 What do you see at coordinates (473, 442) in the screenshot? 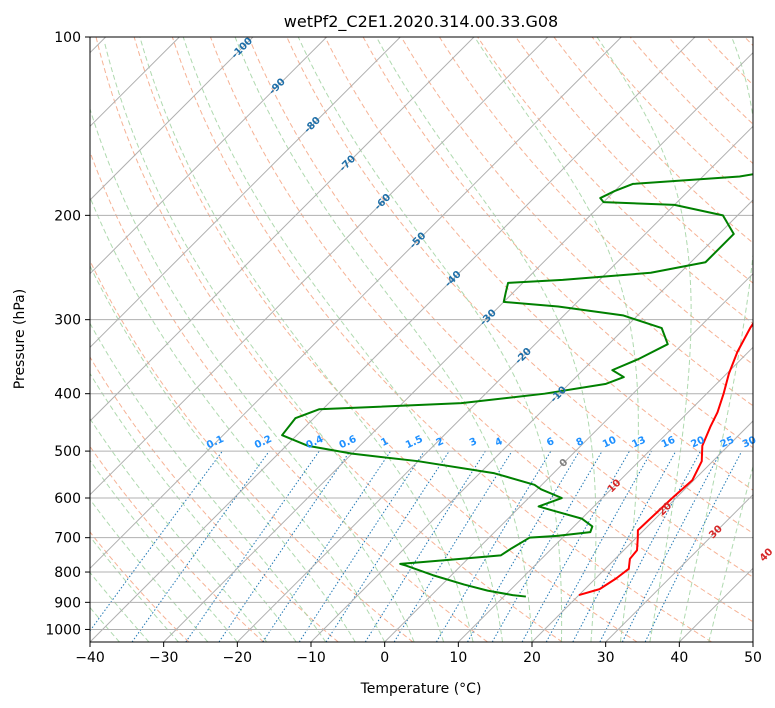
I see `mixing-ratio-label: 3` at bounding box center [473, 442].